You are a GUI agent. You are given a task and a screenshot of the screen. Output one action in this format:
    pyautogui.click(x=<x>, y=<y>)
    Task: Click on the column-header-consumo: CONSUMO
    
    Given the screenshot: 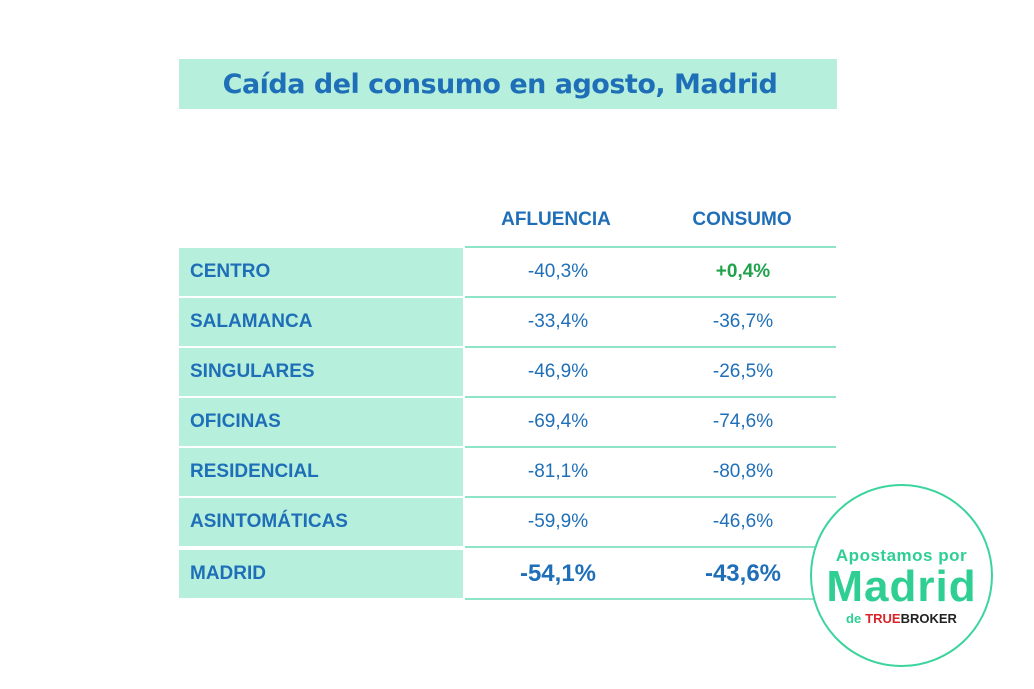 What is the action you would take?
    pyautogui.click(x=742, y=219)
    